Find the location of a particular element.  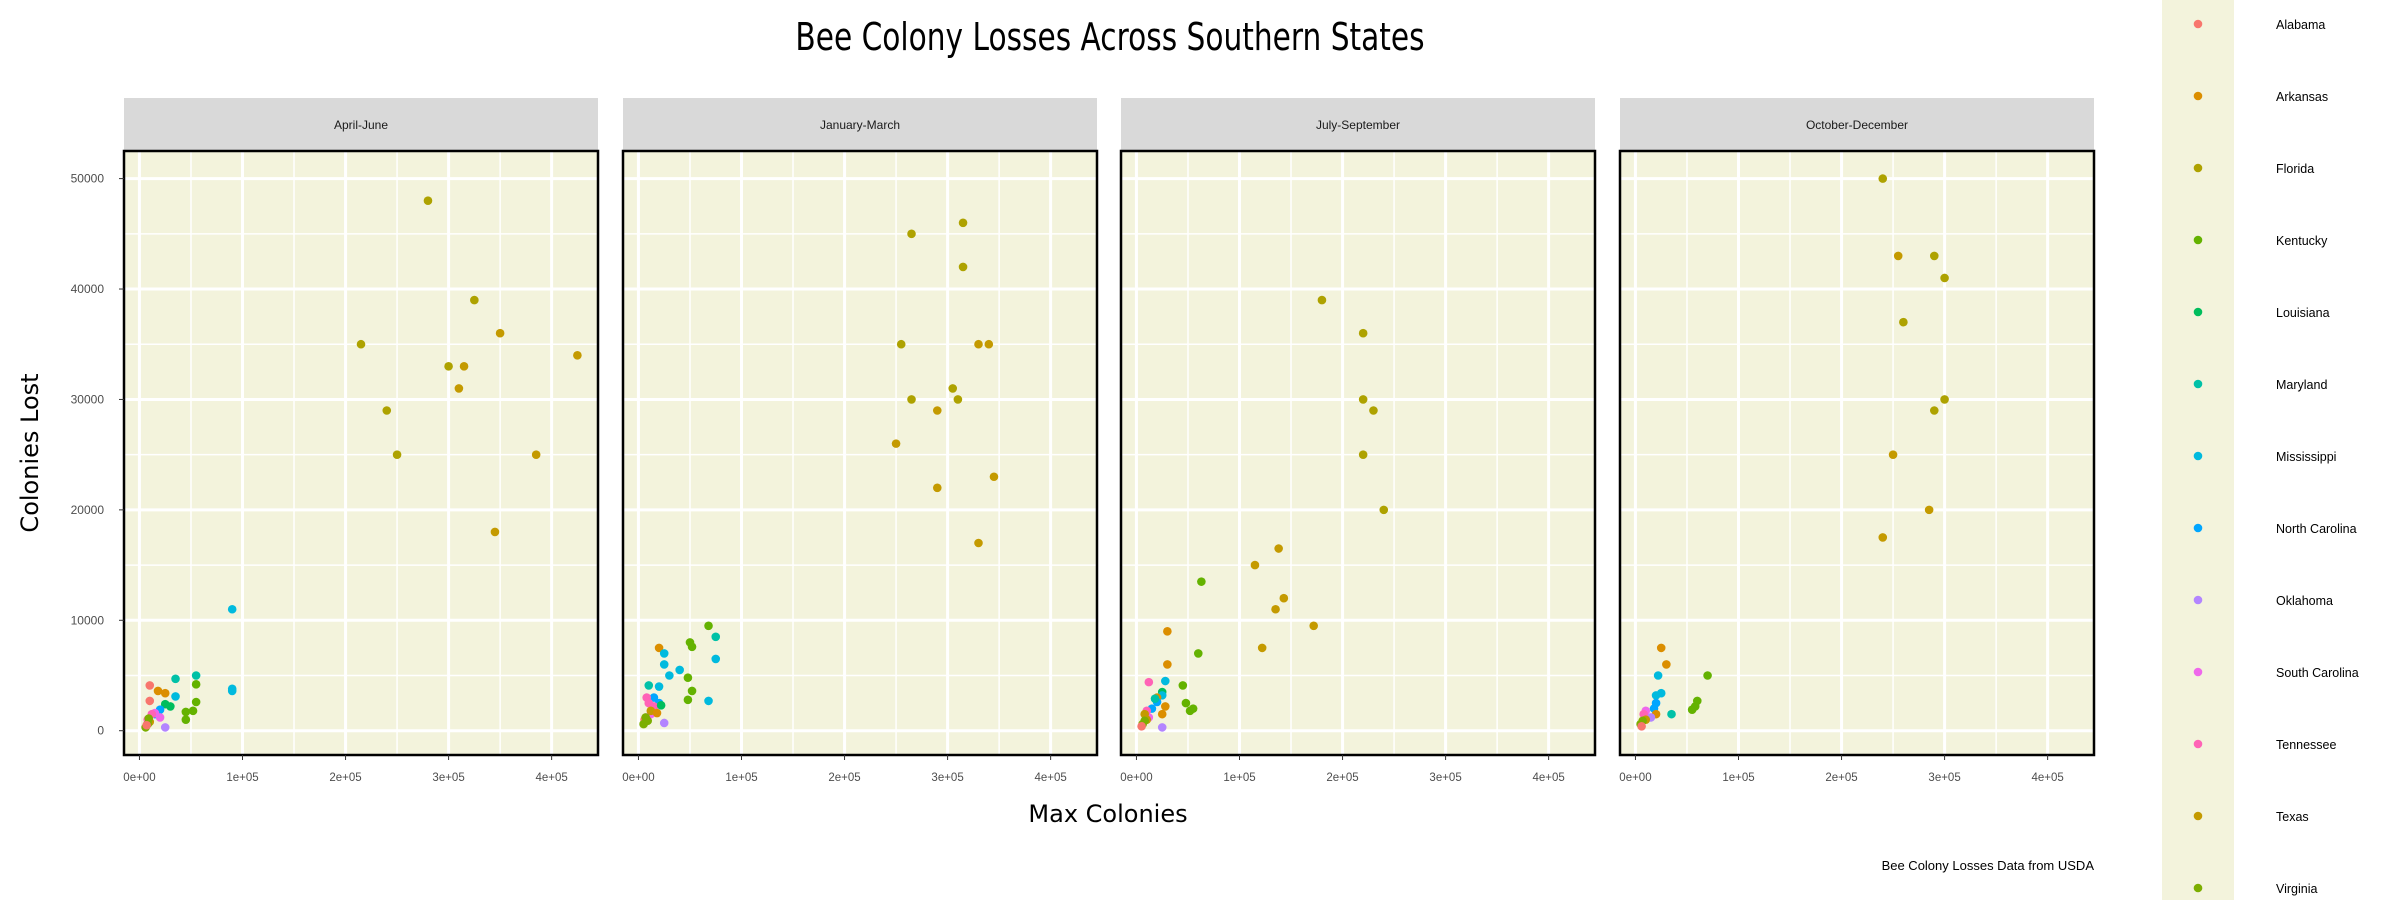

y-tick-label: 10000 is located at coordinates (88, 620).